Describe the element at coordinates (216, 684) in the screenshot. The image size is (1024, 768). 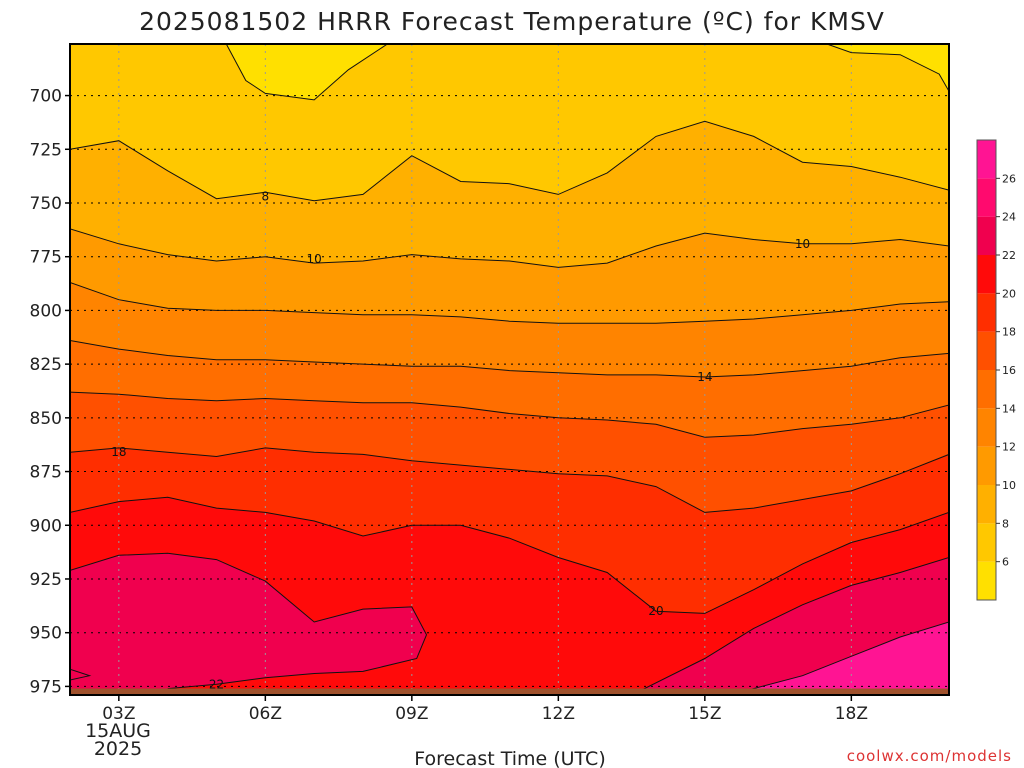
I see `contour-label-6: 22` at that location.